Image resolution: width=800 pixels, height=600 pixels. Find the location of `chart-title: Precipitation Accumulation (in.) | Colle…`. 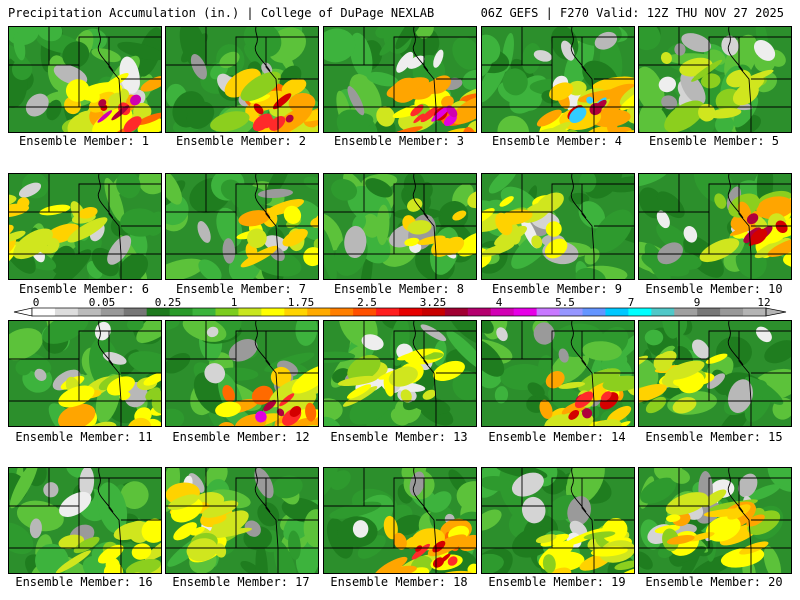

chart-title: Precipitation Accumulation (in.) | Colle… is located at coordinates (221, 13).